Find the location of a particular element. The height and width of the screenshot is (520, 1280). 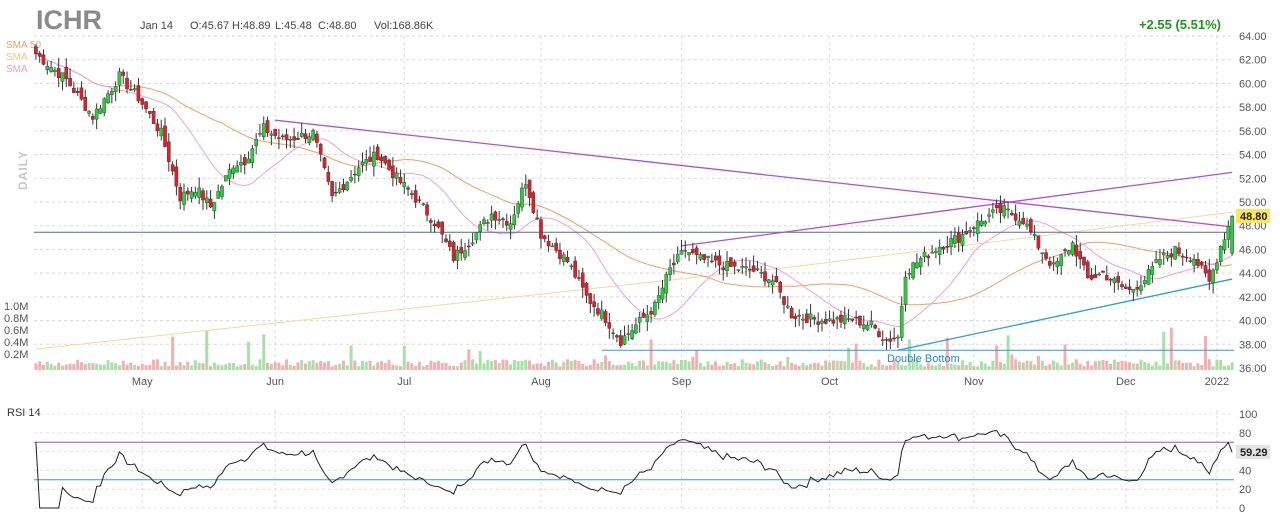

rsi-label: RSI 14 is located at coordinates (24, 413).